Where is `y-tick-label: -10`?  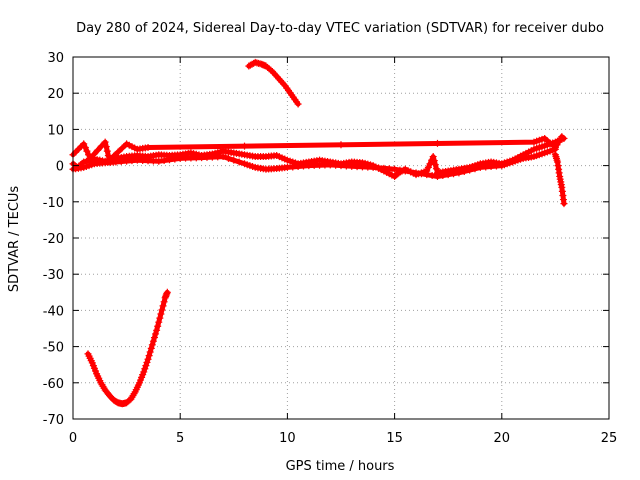
y-tick-label: -10 is located at coordinates (53, 203).